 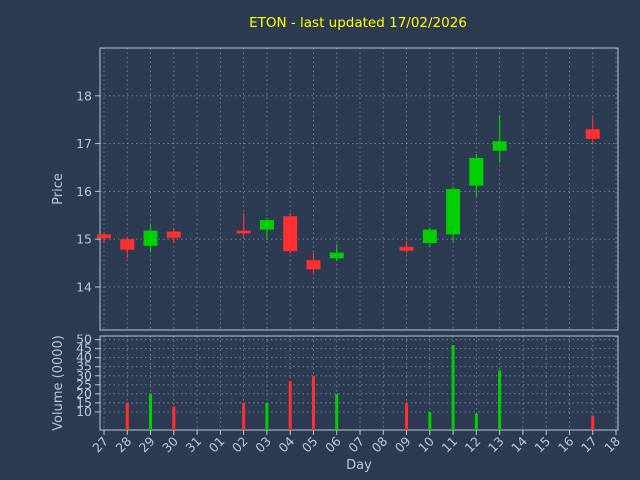 I want to click on price-tick-label: 16, so click(x=84, y=191).